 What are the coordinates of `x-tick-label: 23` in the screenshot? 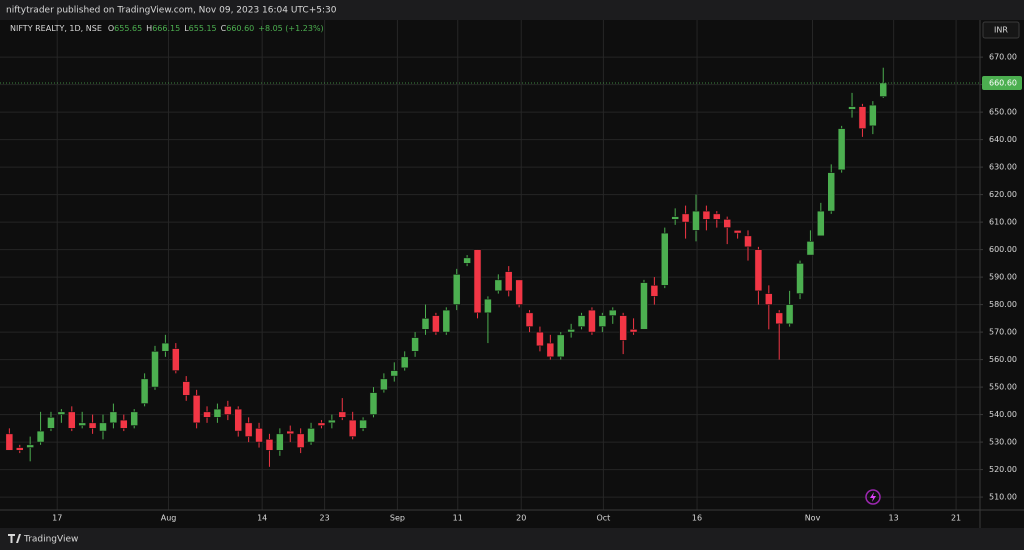 It's located at (324, 518).